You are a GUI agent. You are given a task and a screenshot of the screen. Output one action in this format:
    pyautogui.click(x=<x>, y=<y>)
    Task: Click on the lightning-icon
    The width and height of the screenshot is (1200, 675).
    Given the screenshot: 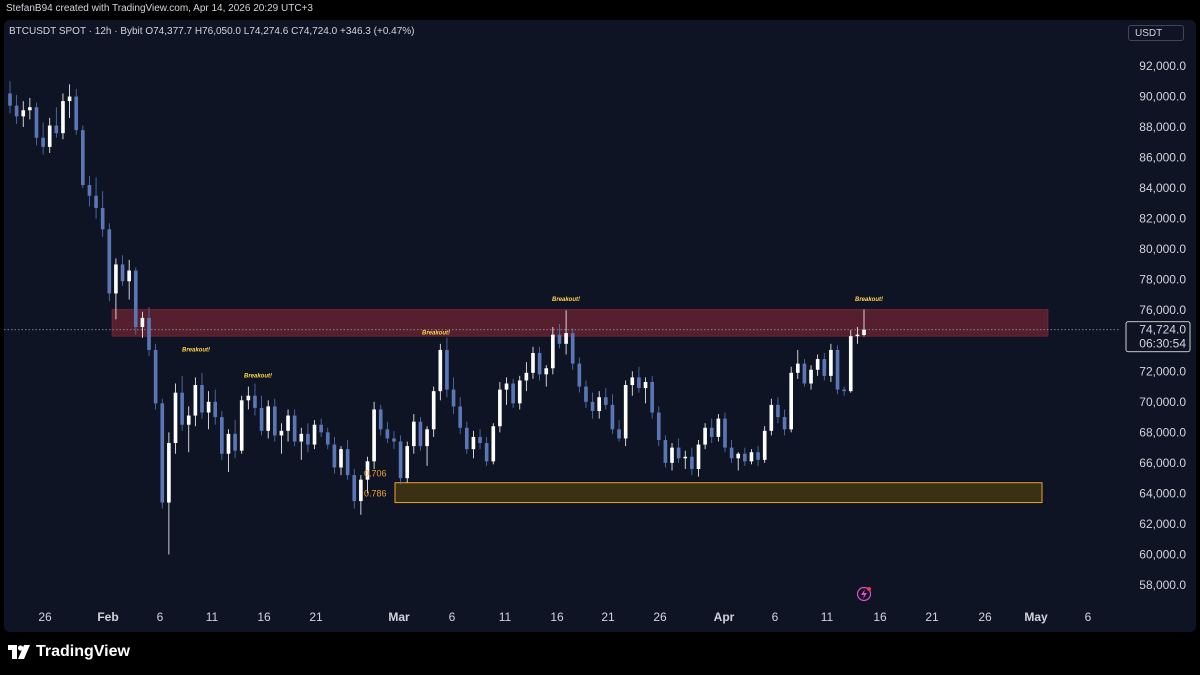 What is the action you would take?
    pyautogui.click(x=864, y=594)
    